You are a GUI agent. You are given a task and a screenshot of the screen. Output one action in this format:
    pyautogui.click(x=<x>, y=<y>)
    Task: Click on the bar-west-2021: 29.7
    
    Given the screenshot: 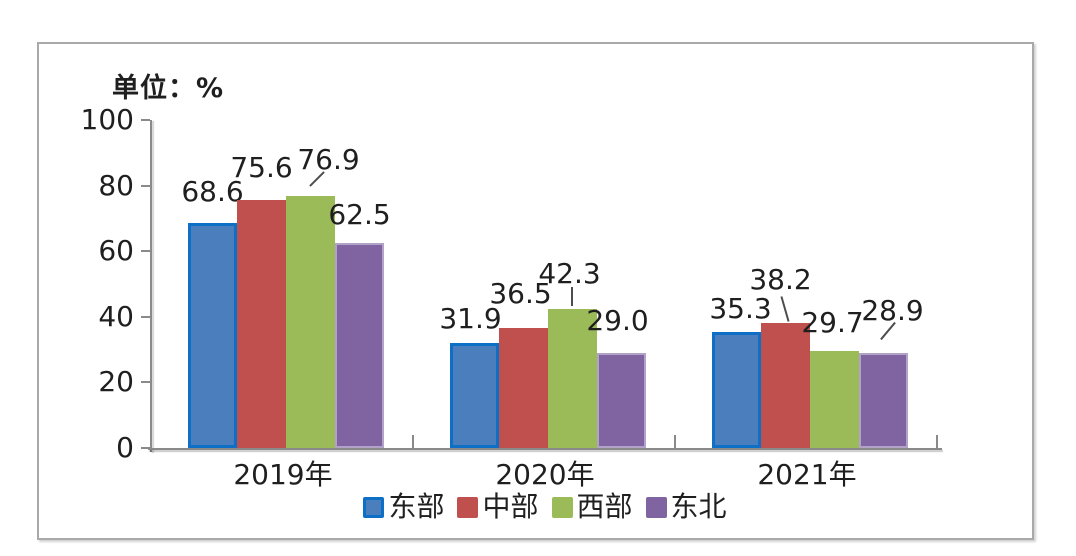 What is the action you would take?
    pyautogui.click(x=832, y=378)
    